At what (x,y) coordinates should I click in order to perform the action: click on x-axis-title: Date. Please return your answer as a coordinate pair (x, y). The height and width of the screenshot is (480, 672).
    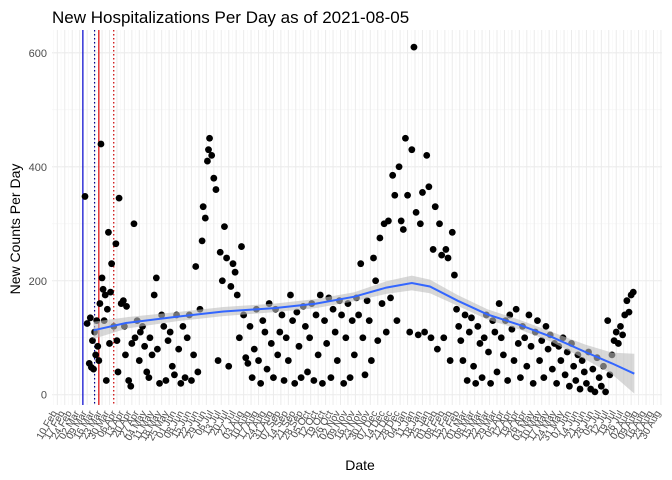
    Looking at the image, I should click on (360, 465).